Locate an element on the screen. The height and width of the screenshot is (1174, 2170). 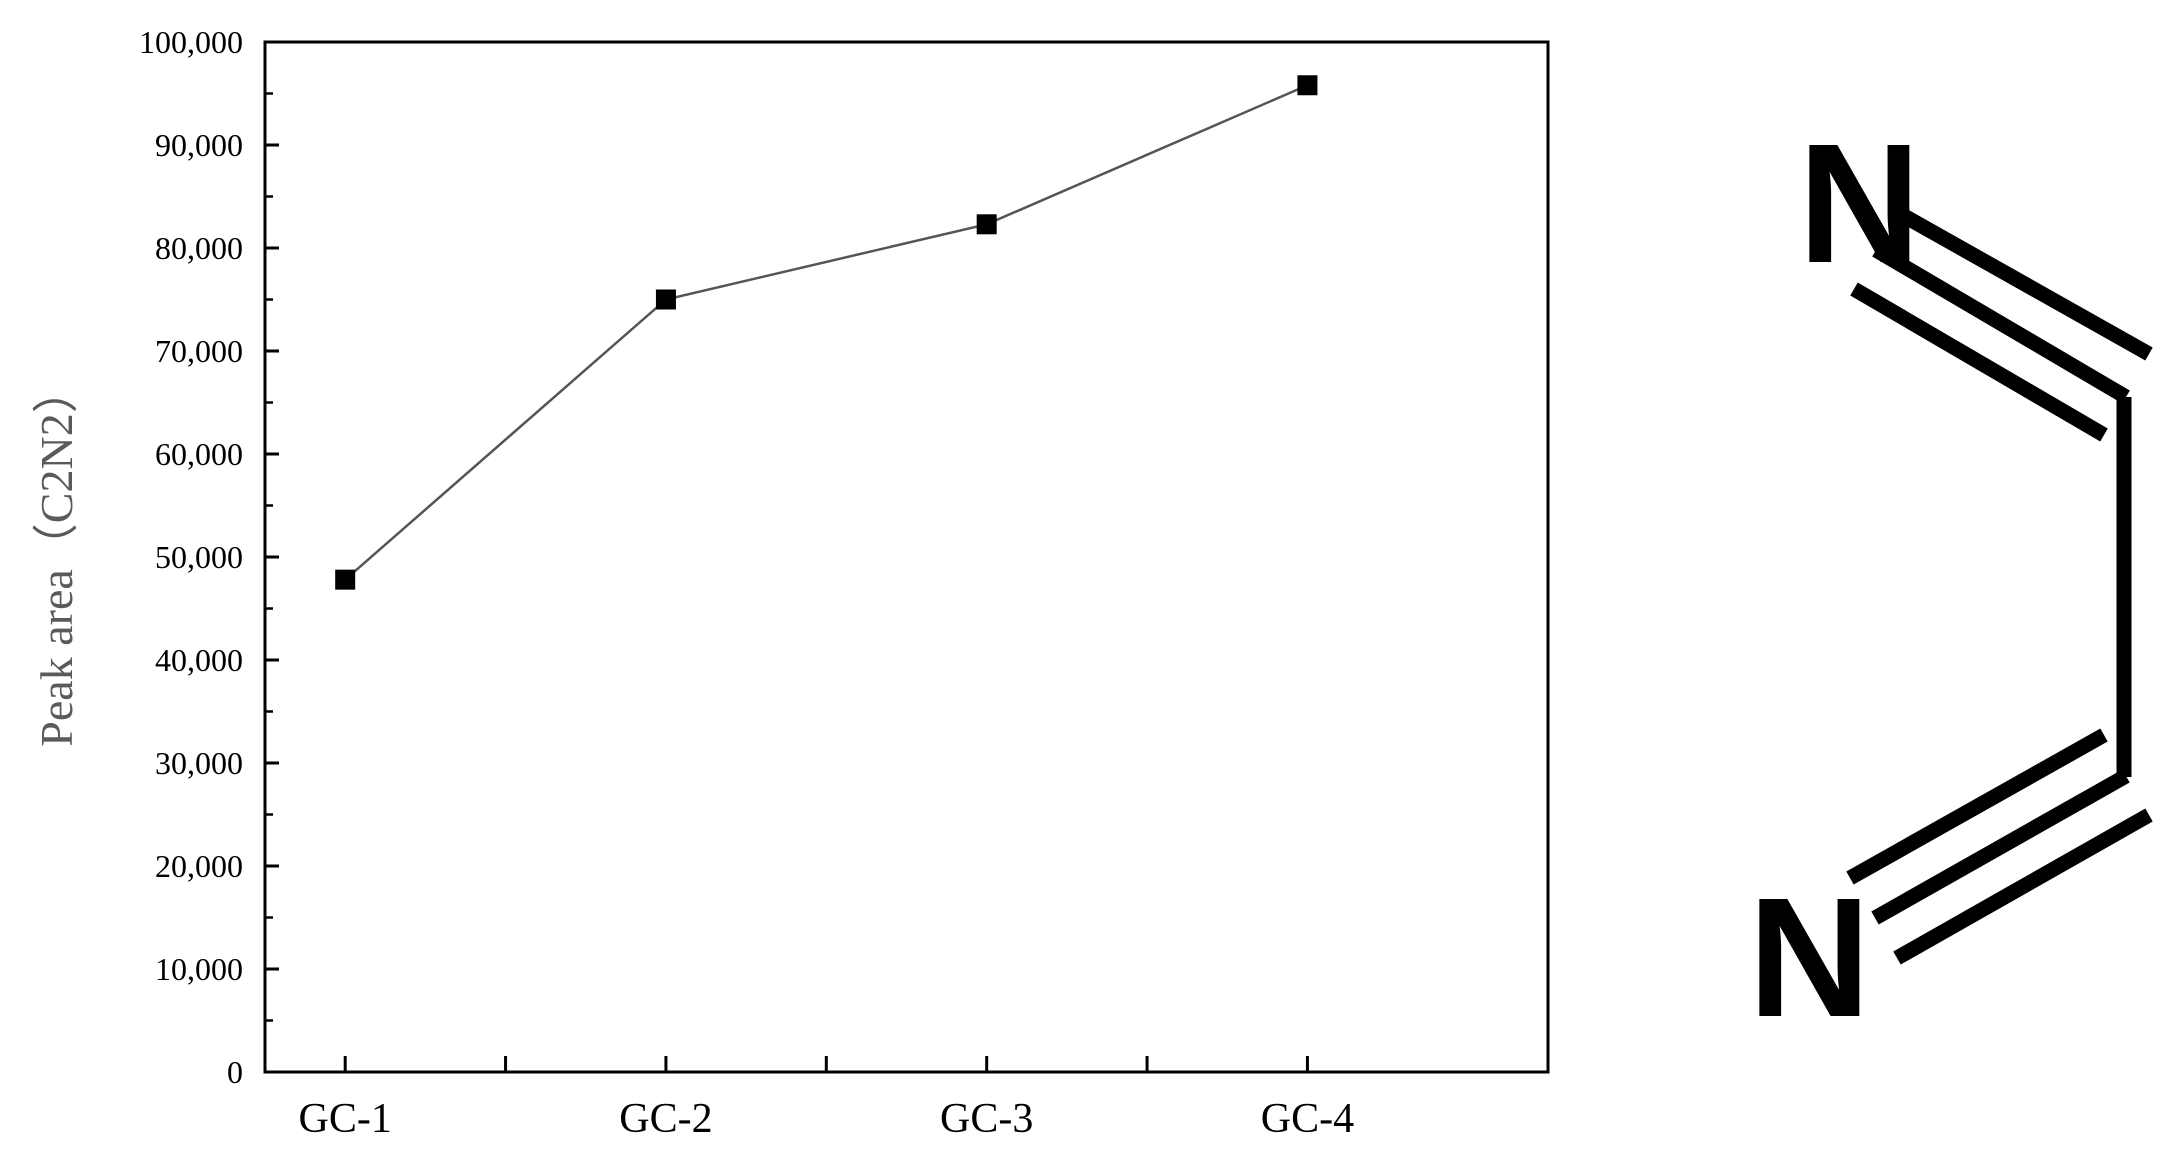
nitrogen-atom-bottom: N is located at coordinates (1809, 958).